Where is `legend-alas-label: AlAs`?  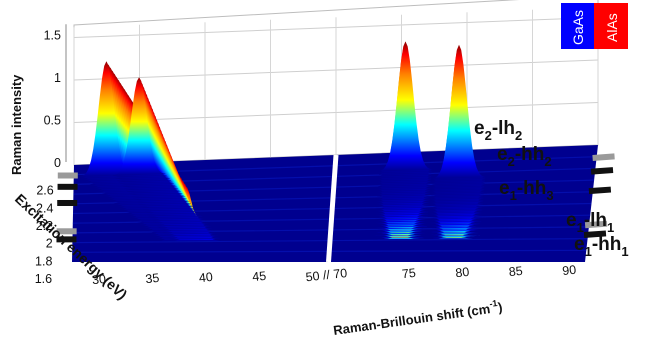 legend-alas-label: AlAs is located at coordinates (612, 27).